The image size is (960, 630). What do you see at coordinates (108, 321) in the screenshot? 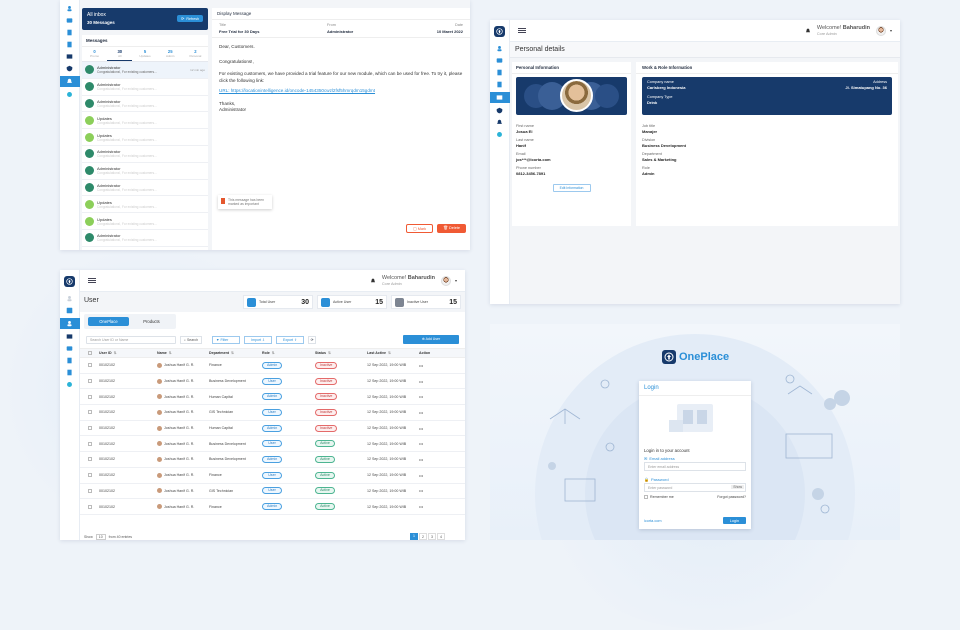
I see `tab-oneplace: OnePlace` at bounding box center [108, 321].